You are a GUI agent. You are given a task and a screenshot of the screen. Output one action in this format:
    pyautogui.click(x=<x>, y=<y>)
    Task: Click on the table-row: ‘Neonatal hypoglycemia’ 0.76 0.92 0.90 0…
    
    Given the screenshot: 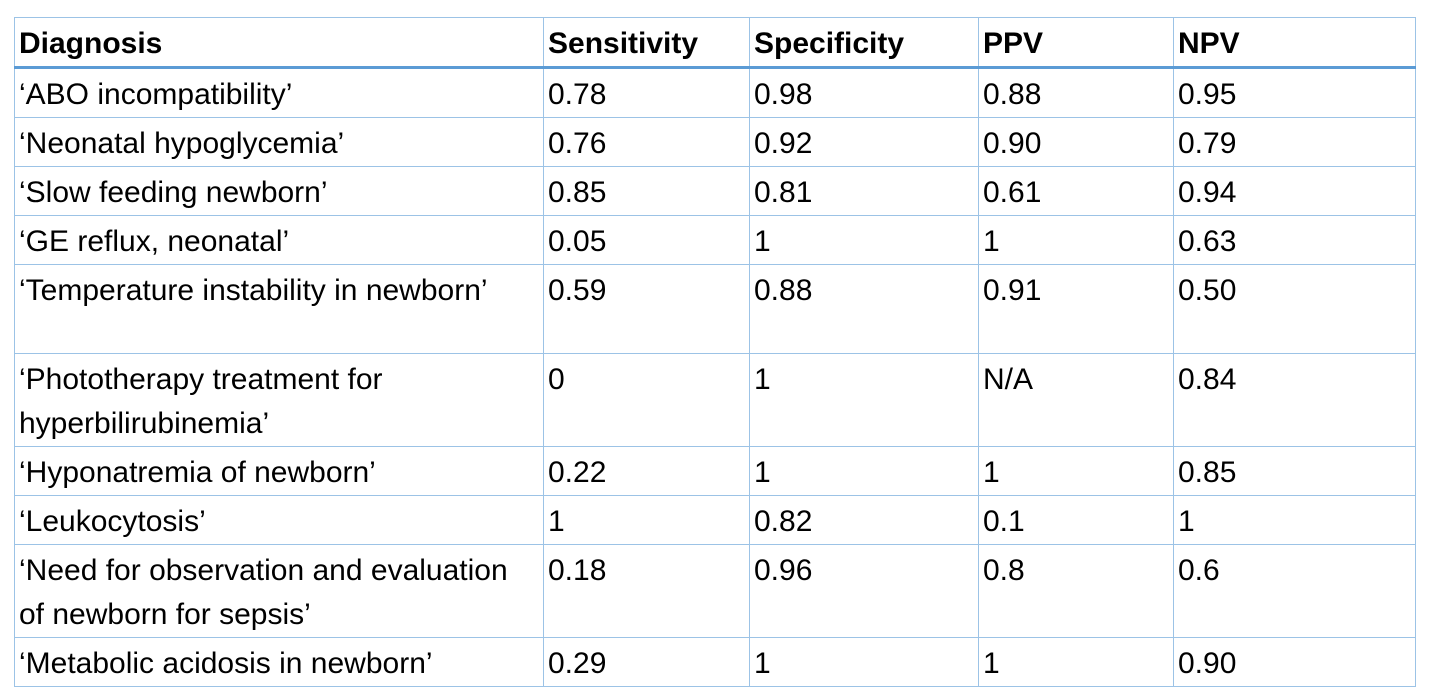 What is the action you would take?
    pyautogui.click(x=715, y=142)
    